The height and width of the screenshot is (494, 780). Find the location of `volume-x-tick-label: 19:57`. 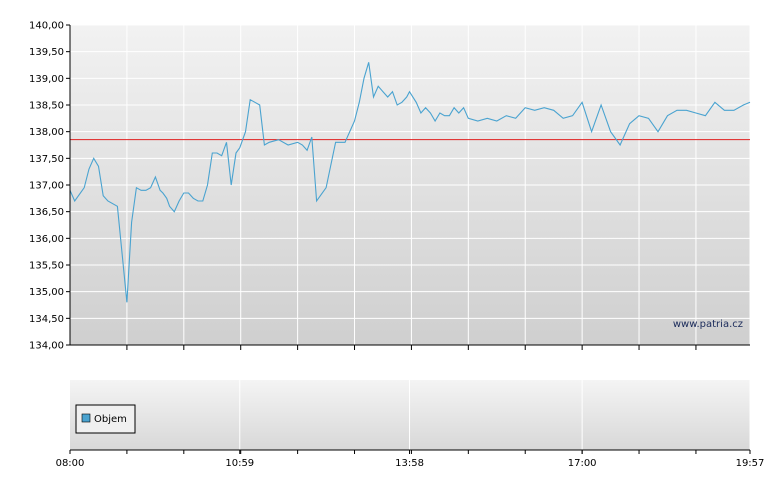

volume-x-tick-label: 19:57 is located at coordinates (750, 463).